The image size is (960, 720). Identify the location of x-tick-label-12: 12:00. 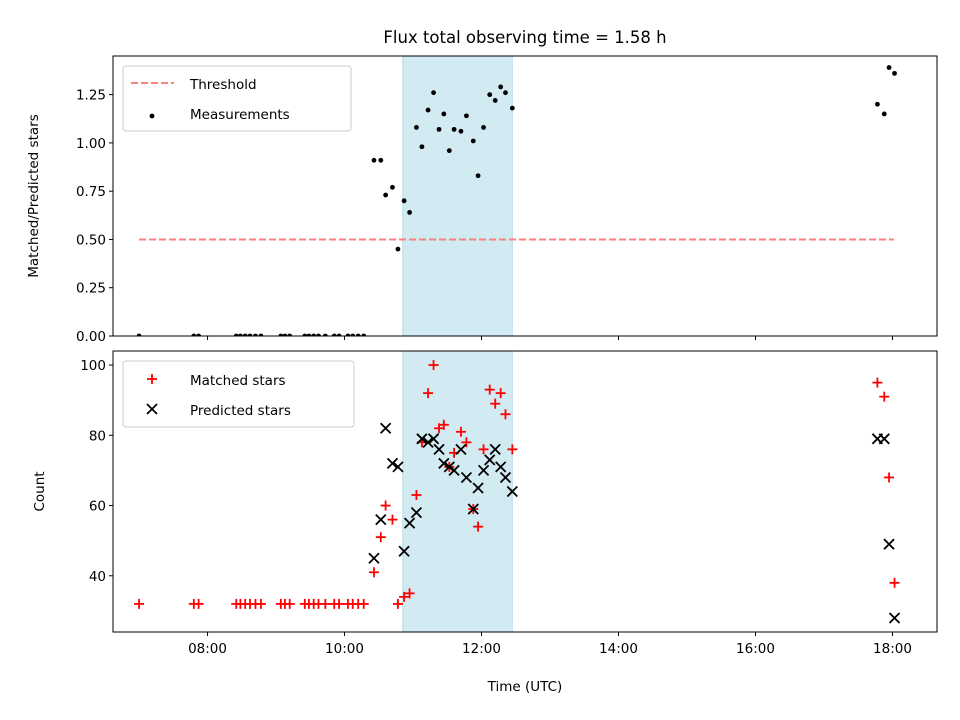
(481, 649).